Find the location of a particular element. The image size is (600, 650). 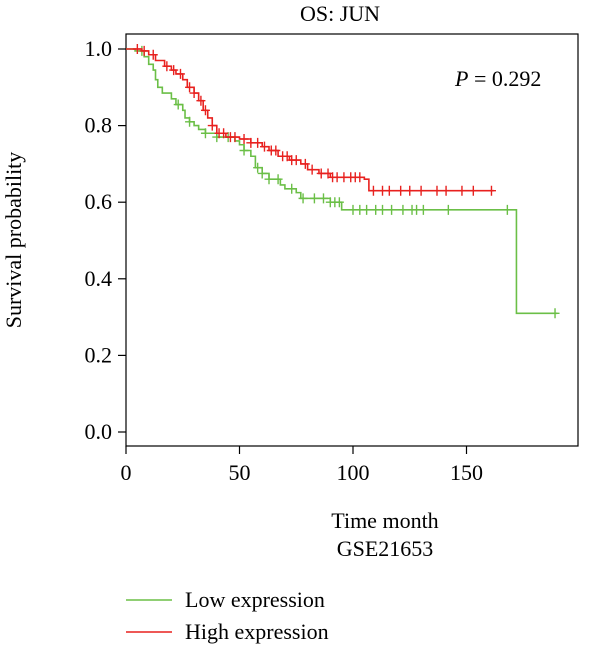

y-tick-label: 1.0 is located at coordinates (99, 48).